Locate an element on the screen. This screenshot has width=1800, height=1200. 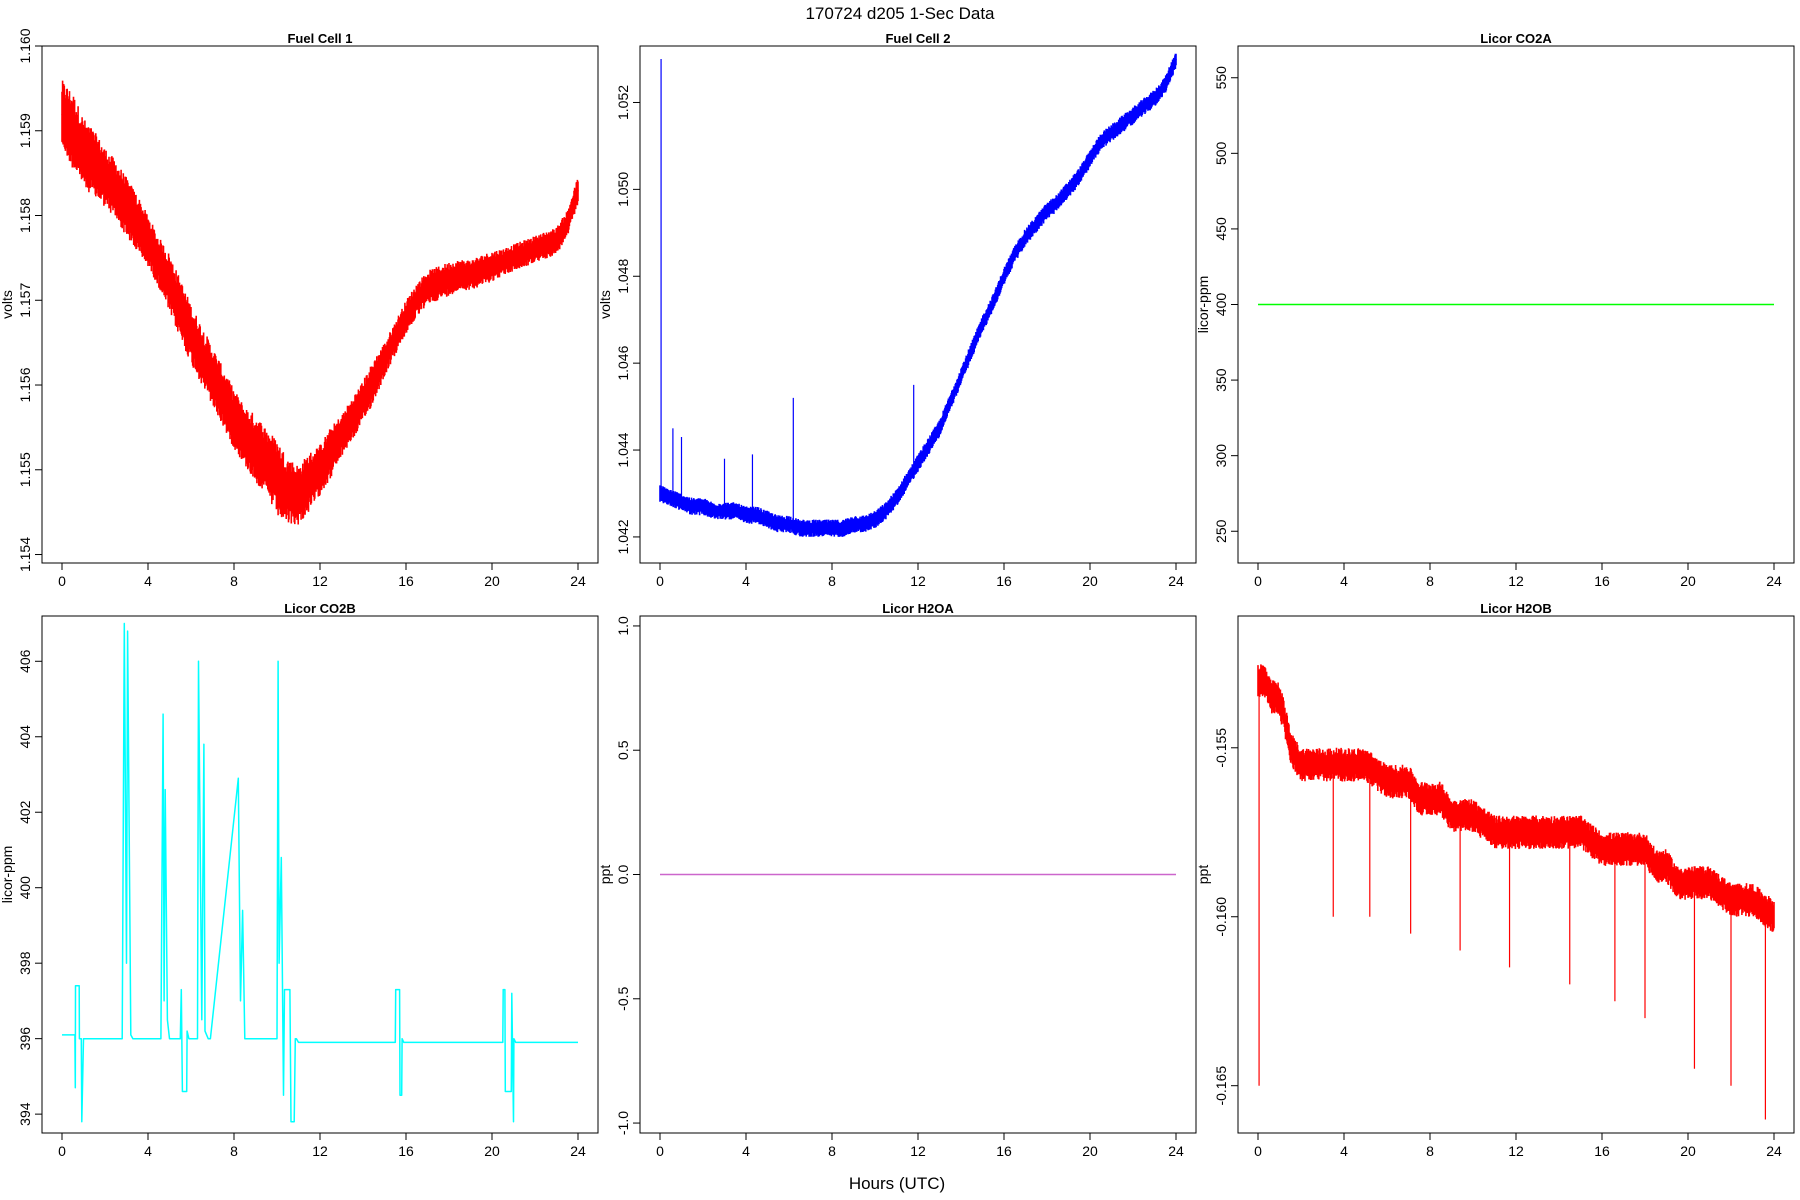
y-tick-label: 250 is located at coordinates (1221, 531).